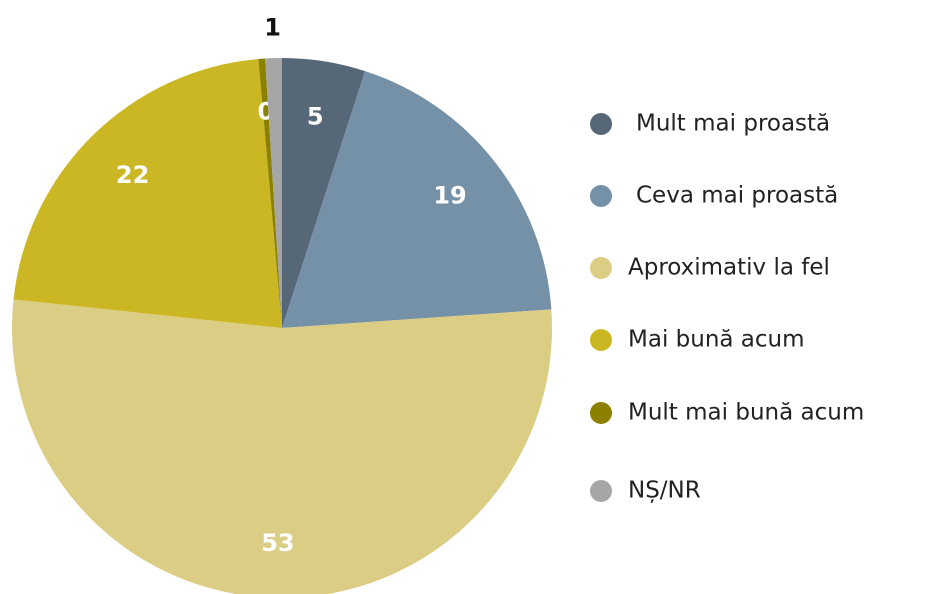  I want to click on value-label: 5, so click(315, 116).